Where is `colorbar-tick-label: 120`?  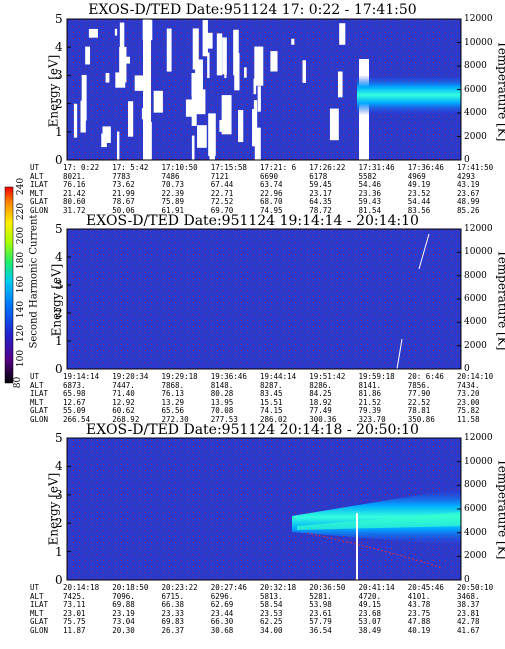 colorbar-tick-label: 120 is located at coordinates (21, 333).